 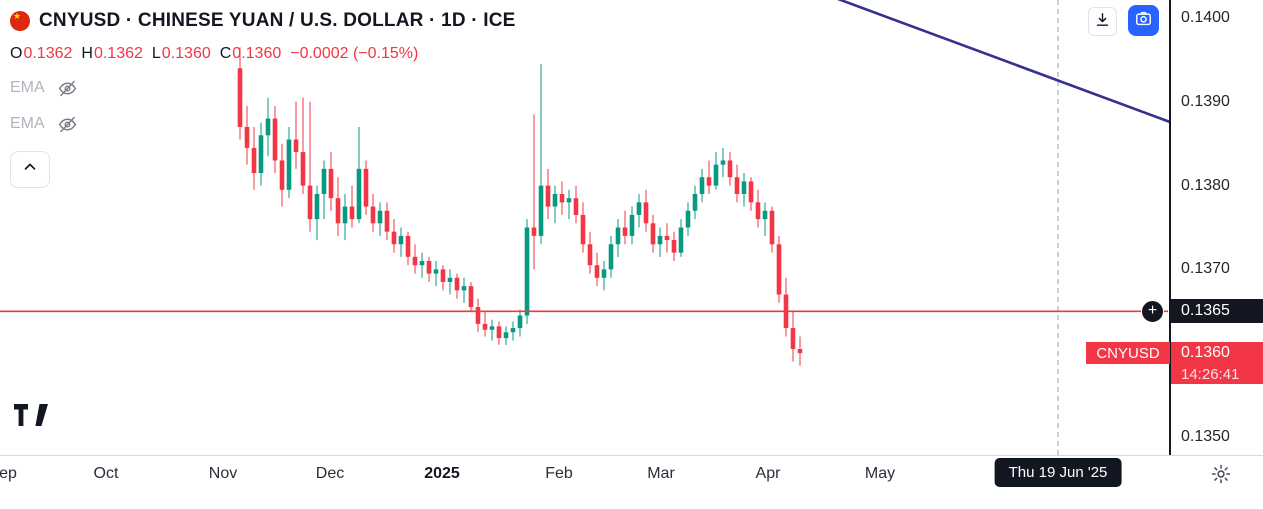 I want to click on plus-icon: +, so click(x=1152, y=311).